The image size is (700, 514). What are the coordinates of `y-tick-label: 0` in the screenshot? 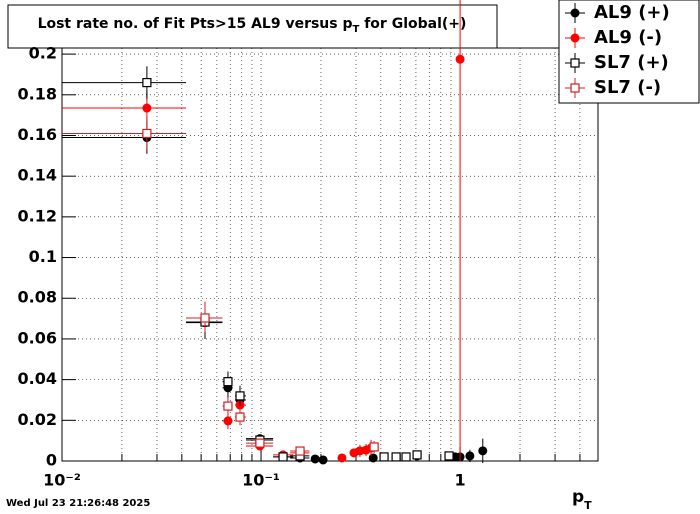 It's located at (51, 460).